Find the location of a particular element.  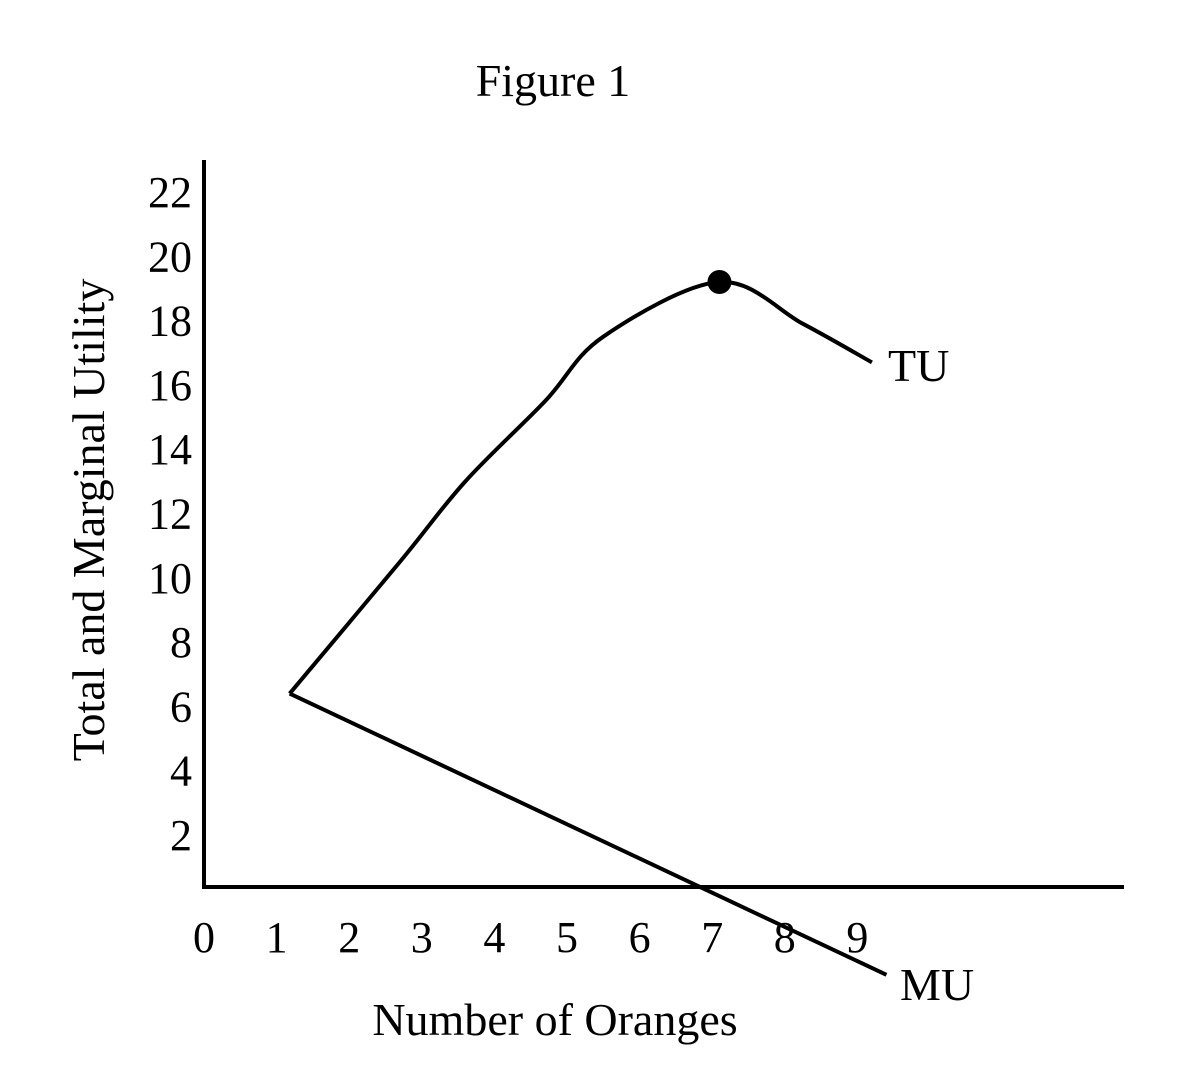

y-tick-label: 16 is located at coordinates (170, 385).